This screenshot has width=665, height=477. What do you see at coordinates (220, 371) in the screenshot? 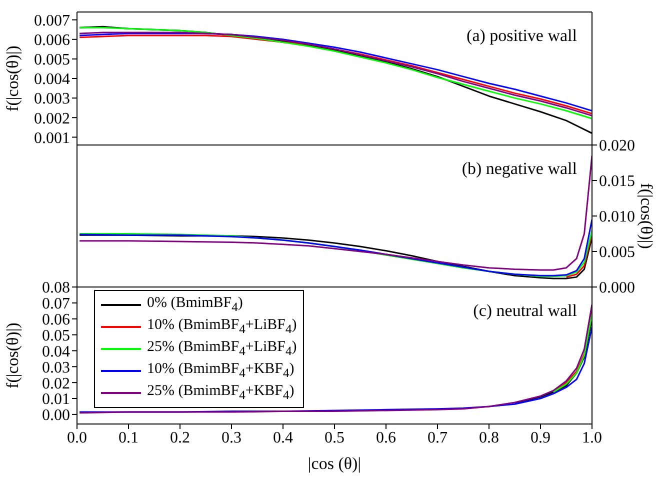
I see `legend-label: 10% (BmimBF$_{4}$+KBF$_{4}$)` at bounding box center [220, 371].